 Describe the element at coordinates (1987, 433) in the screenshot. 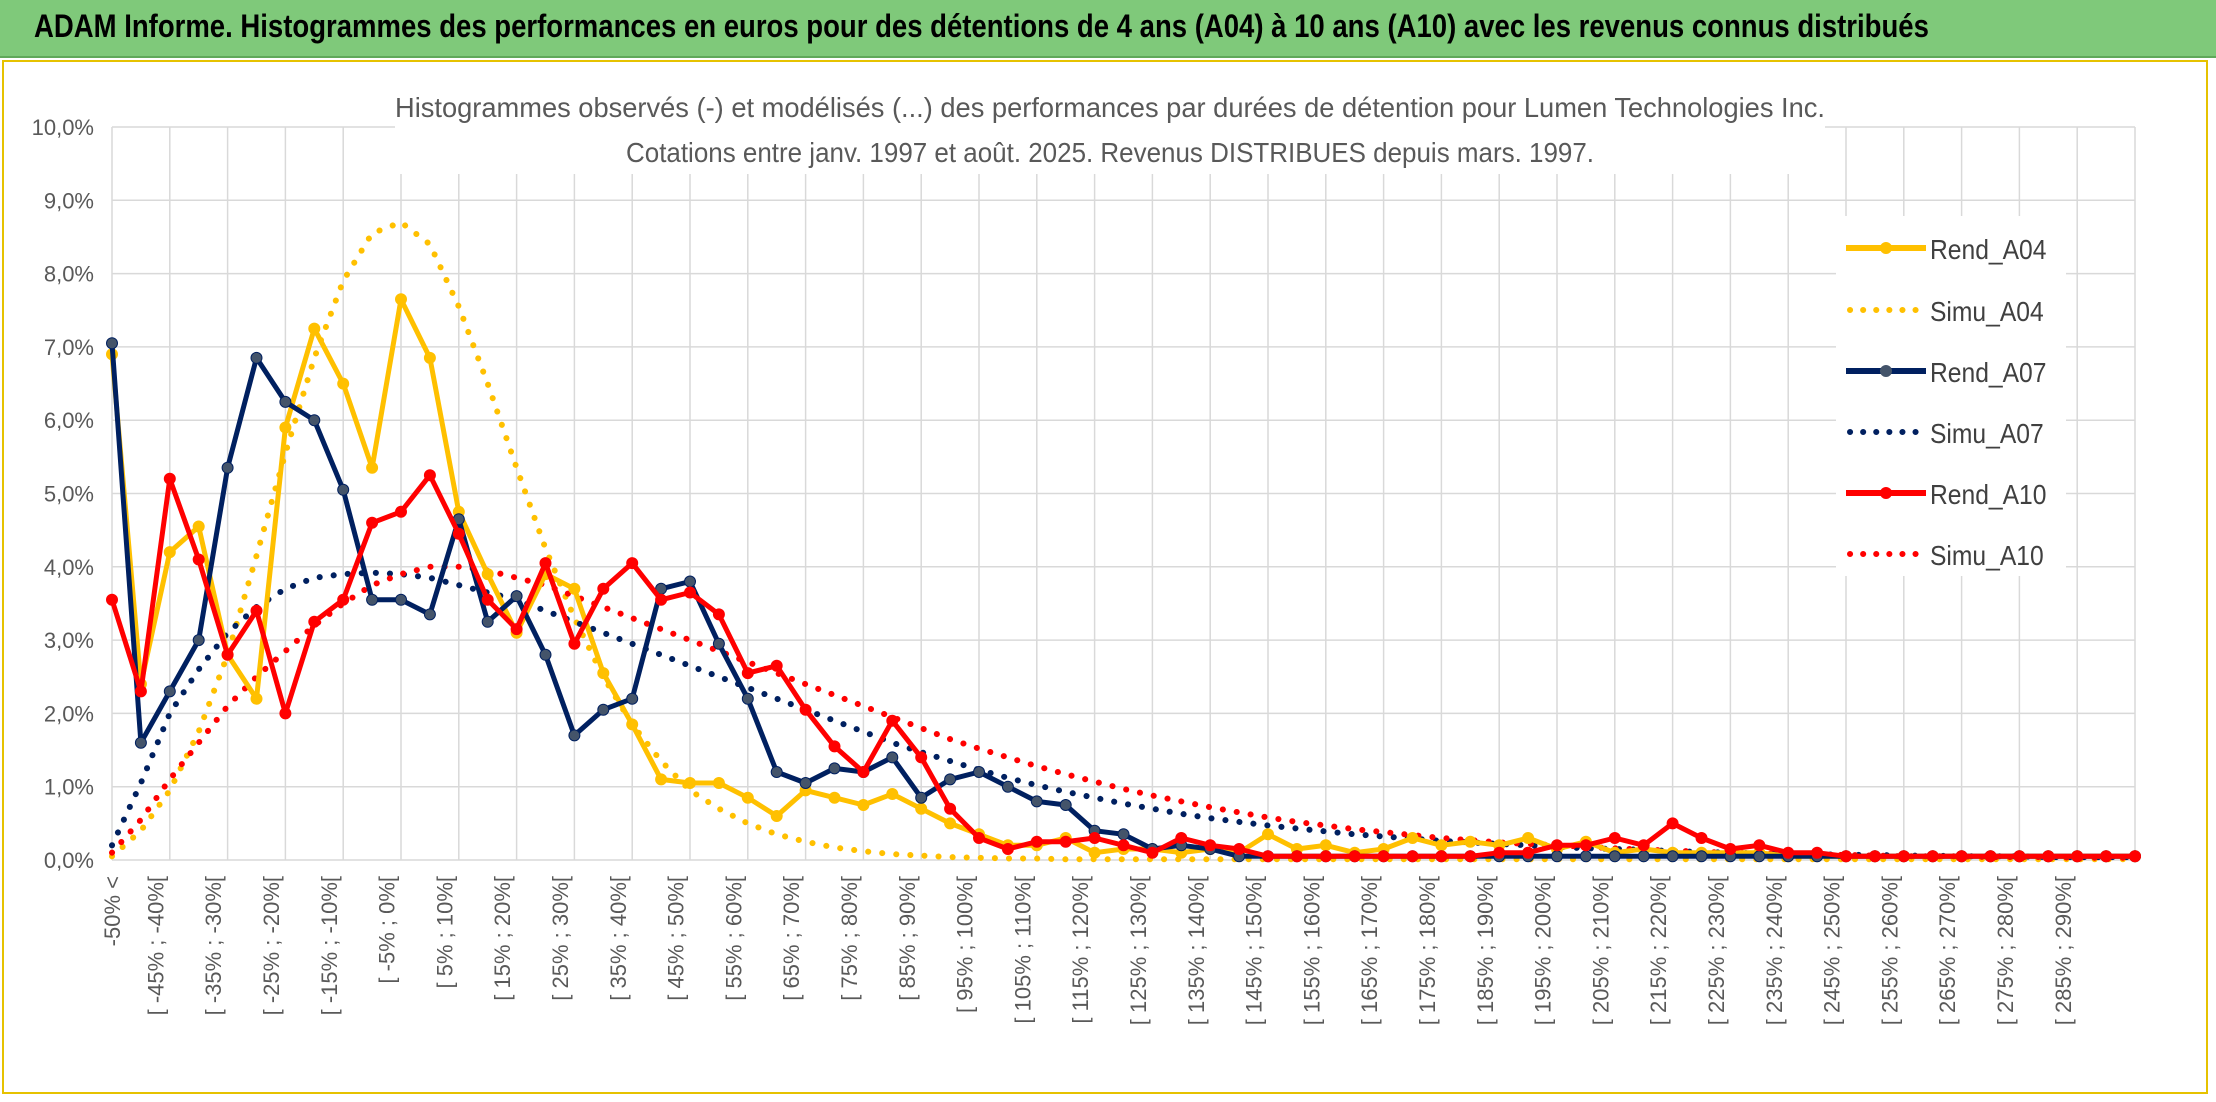

I see `legend-label-simu-a07: Simu_A07` at that location.